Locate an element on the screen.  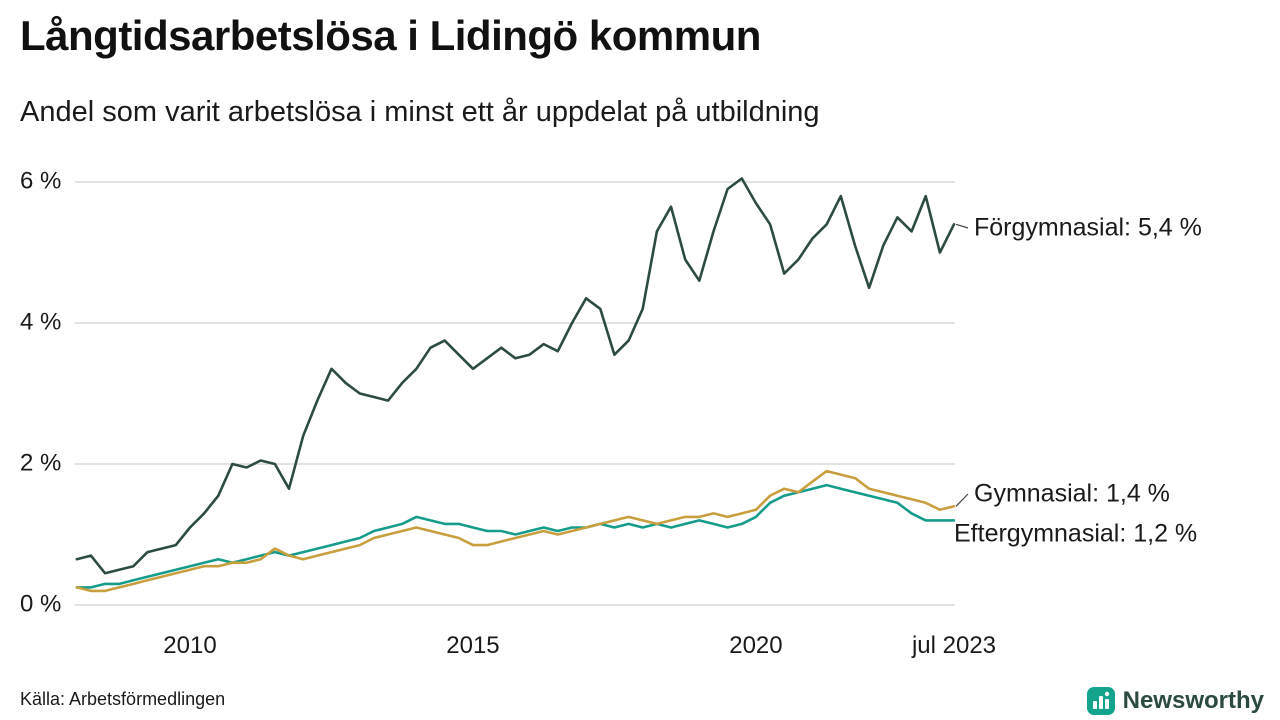
newsworthy-logo: Newsworthy is located at coordinates (1175, 701).